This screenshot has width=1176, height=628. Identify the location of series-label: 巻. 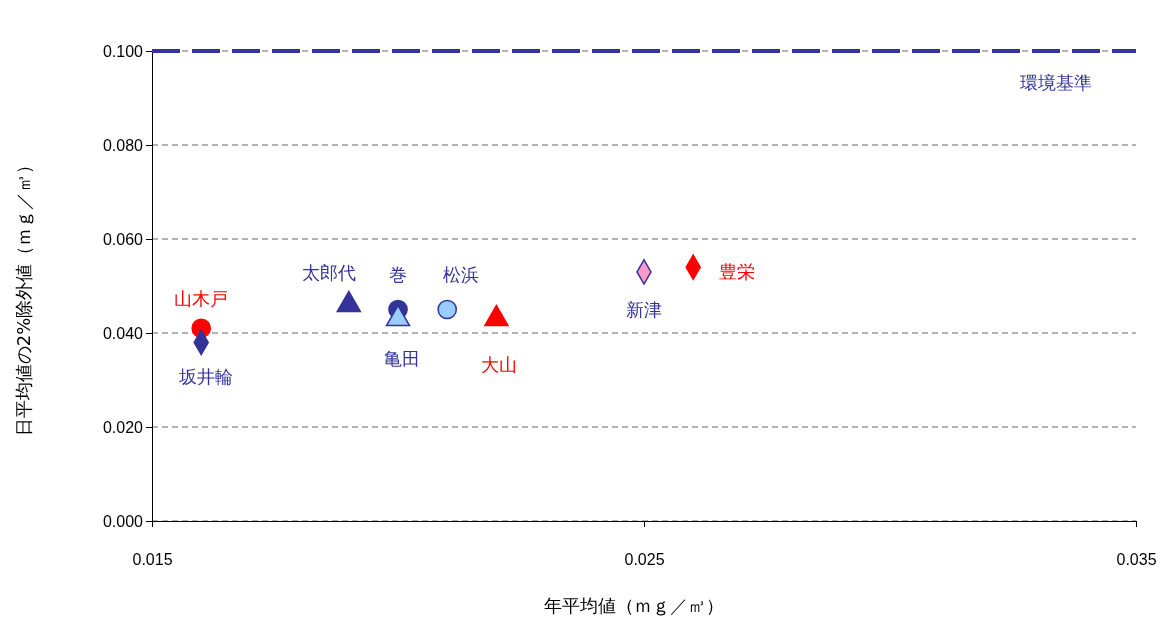
(398, 274).